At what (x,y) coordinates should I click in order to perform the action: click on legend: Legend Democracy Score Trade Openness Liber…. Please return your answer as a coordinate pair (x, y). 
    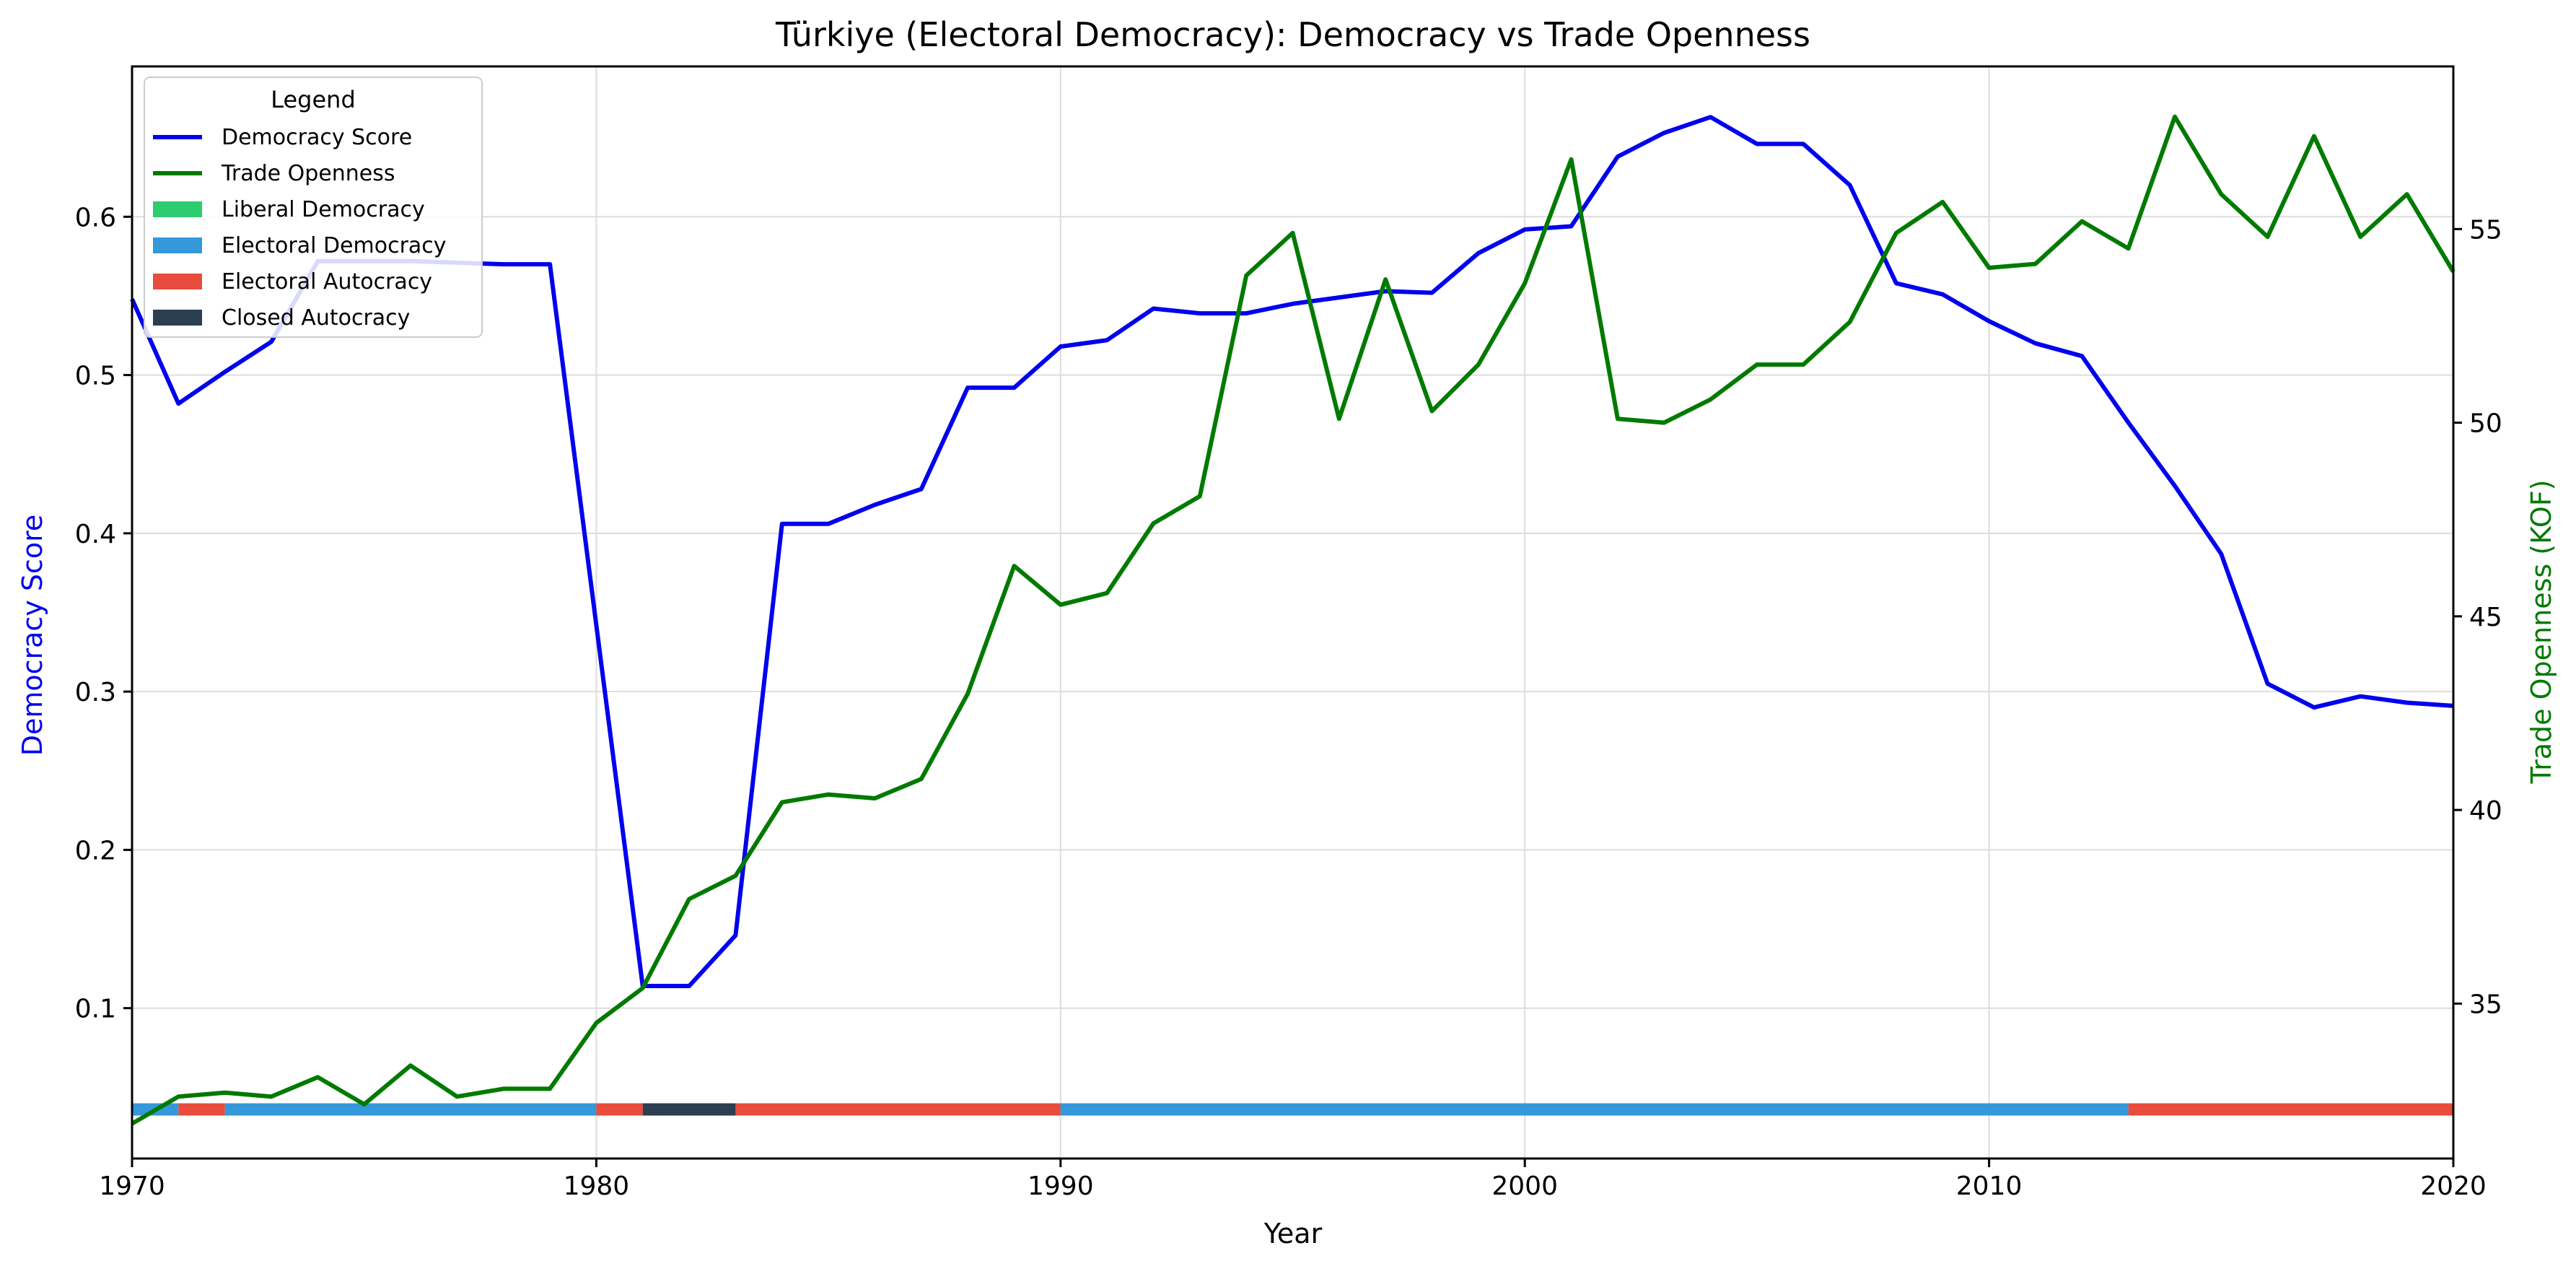
    Looking at the image, I should click on (313, 207).